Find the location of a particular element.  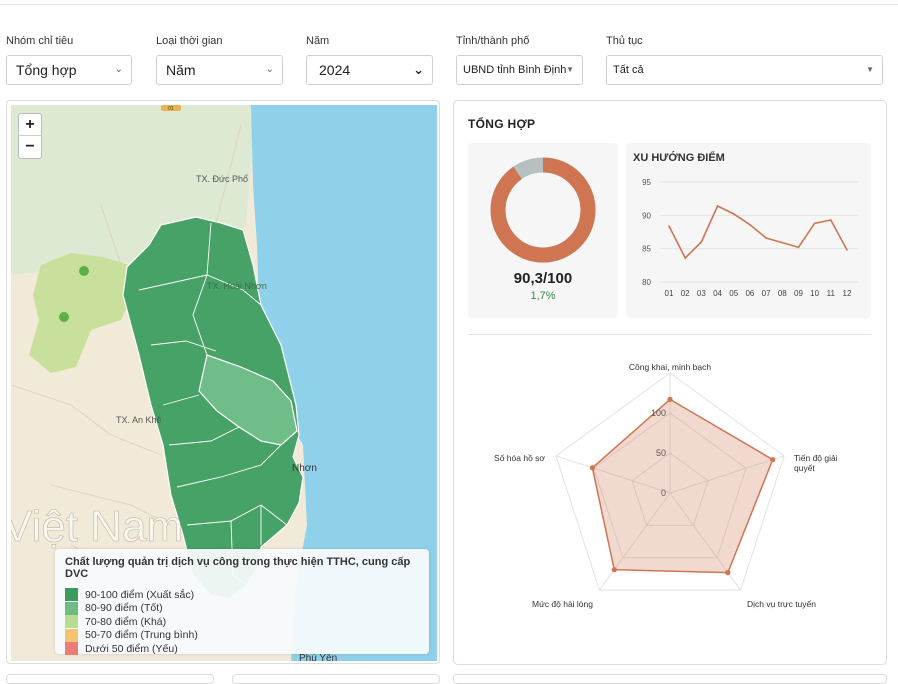

legend-label: 90-100 điểm (Xuất sắc) is located at coordinates (140, 594).